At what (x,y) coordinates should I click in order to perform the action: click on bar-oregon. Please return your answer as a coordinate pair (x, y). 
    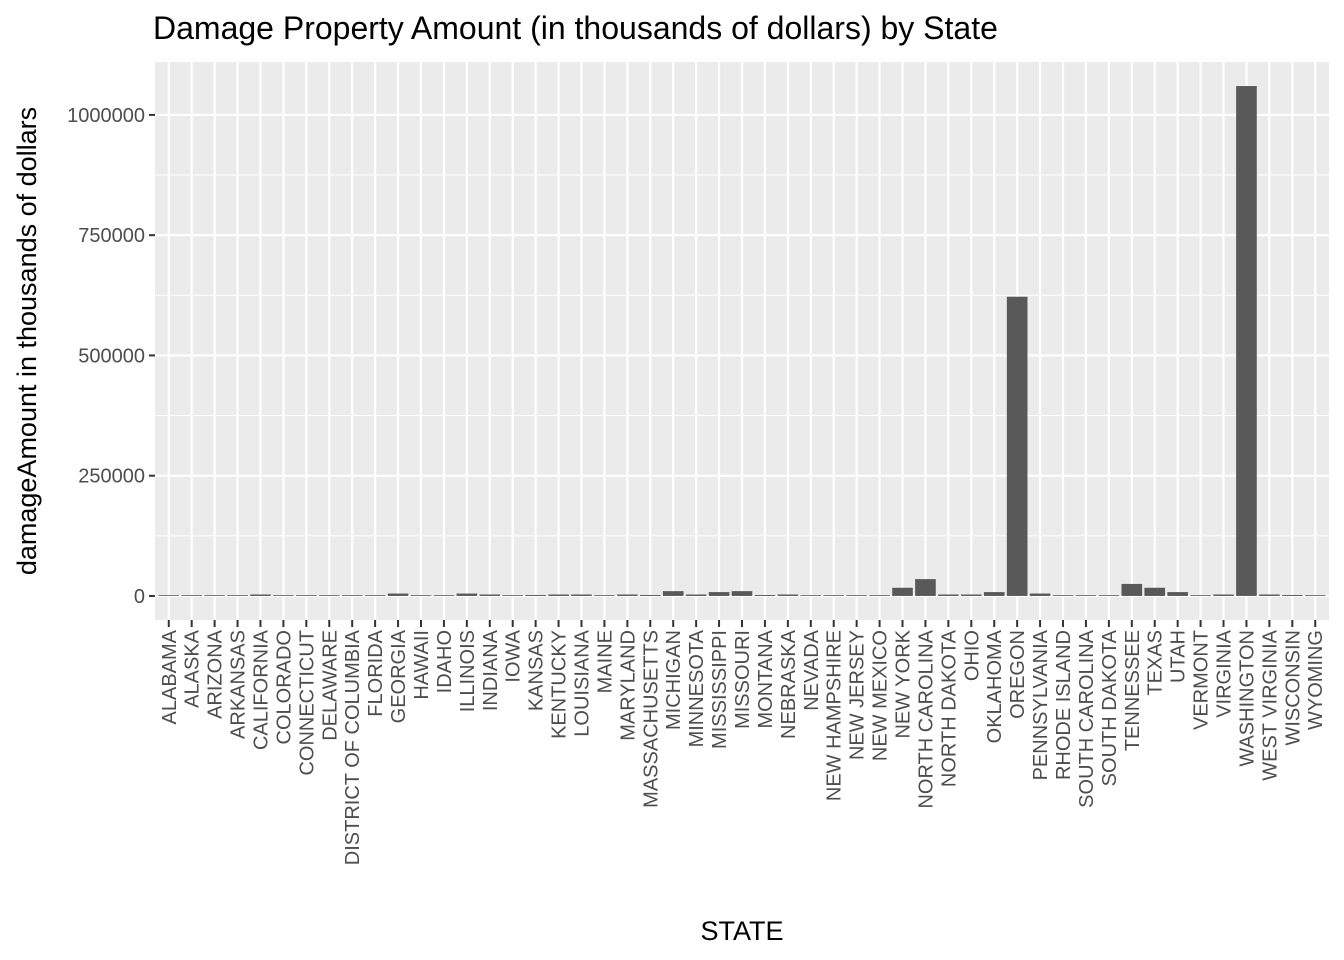
    Looking at the image, I should click on (1017, 446).